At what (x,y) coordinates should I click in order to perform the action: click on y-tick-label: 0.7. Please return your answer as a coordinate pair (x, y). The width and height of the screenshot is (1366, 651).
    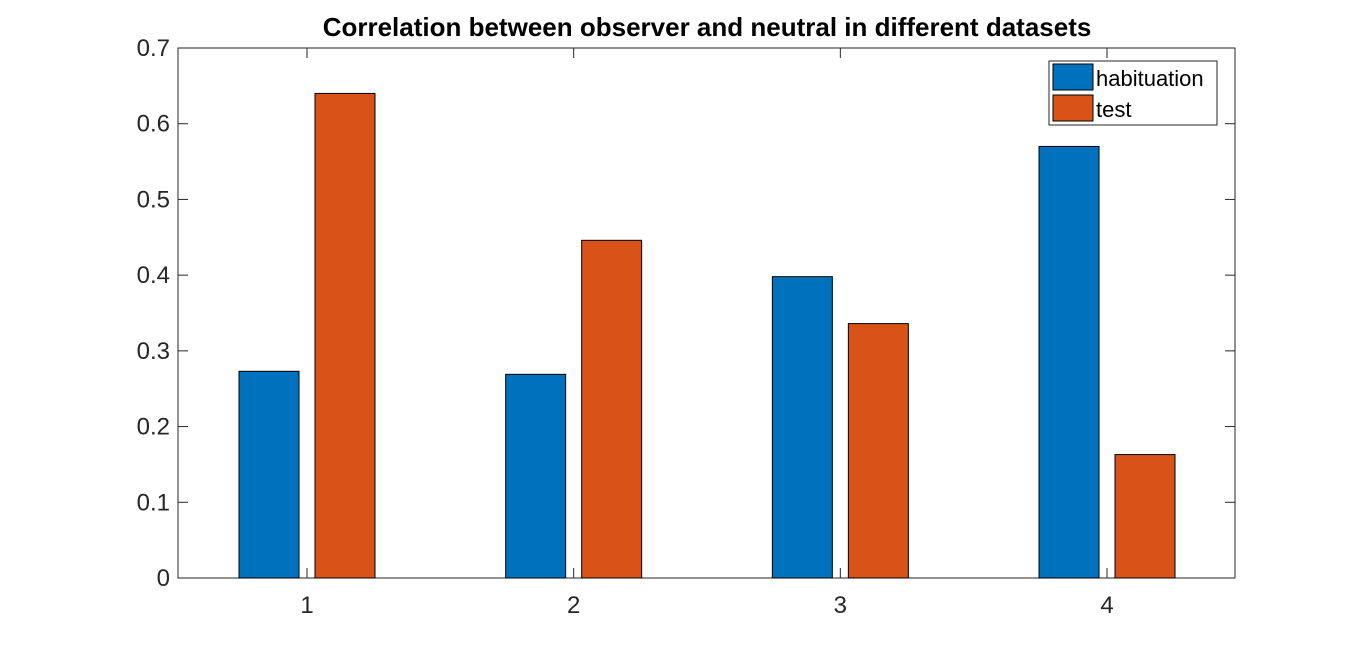
    Looking at the image, I should click on (153, 48).